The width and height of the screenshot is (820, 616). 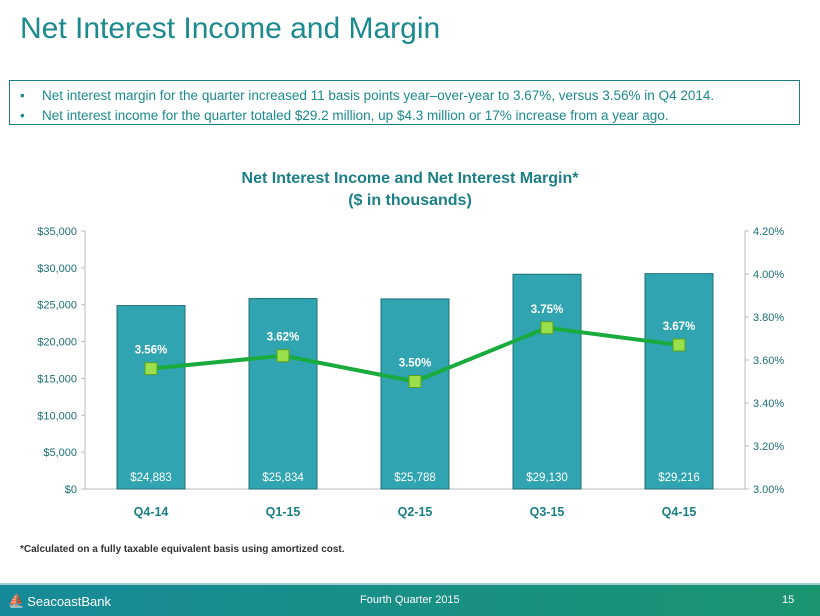 I want to click on right-tick-label: 4.20%, so click(x=768, y=232).